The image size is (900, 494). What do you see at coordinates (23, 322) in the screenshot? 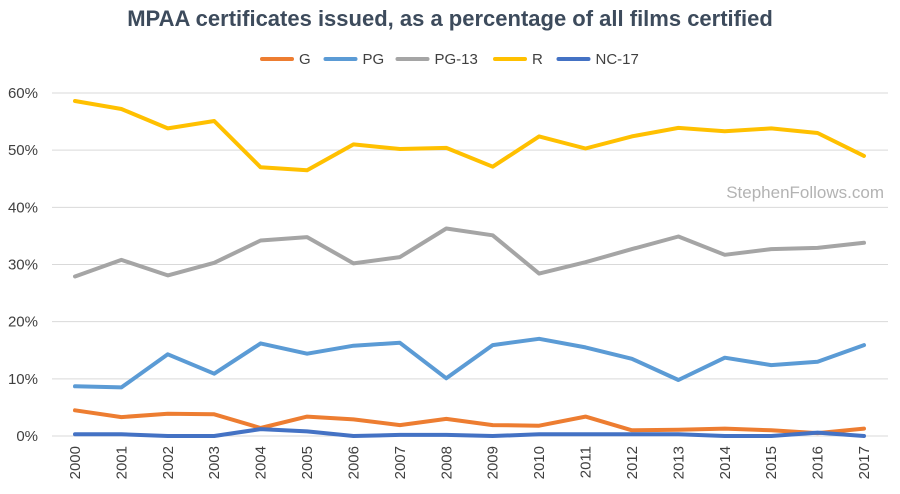
I see `y-tick-label: 20%` at bounding box center [23, 322].